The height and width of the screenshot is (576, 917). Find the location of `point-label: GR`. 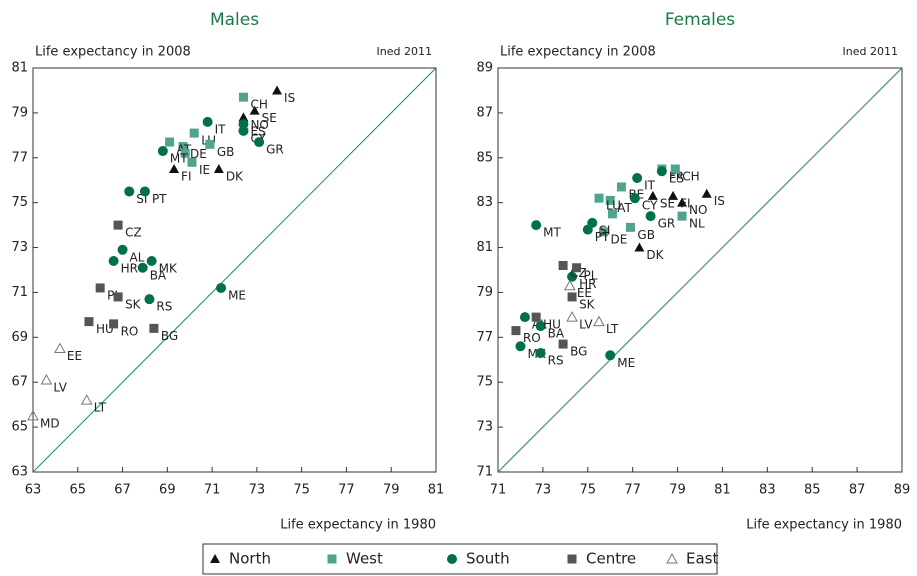

point-label: GR is located at coordinates (667, 224).